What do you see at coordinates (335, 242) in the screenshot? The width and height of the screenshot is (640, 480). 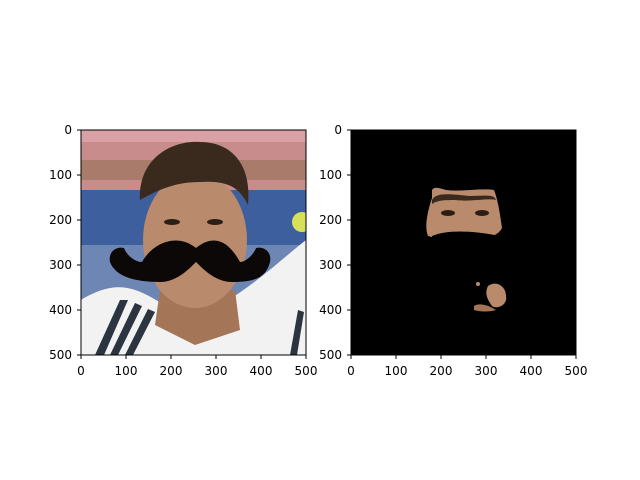 I see `right-y-ticks: 0 100 200 300 400 500` at bounding box center [335, 242].